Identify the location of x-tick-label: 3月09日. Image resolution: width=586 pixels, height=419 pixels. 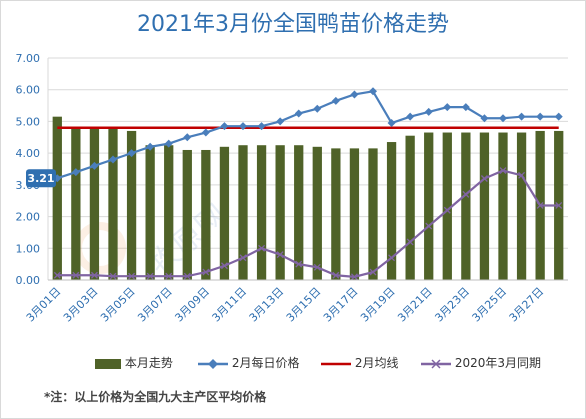
(192, 305).